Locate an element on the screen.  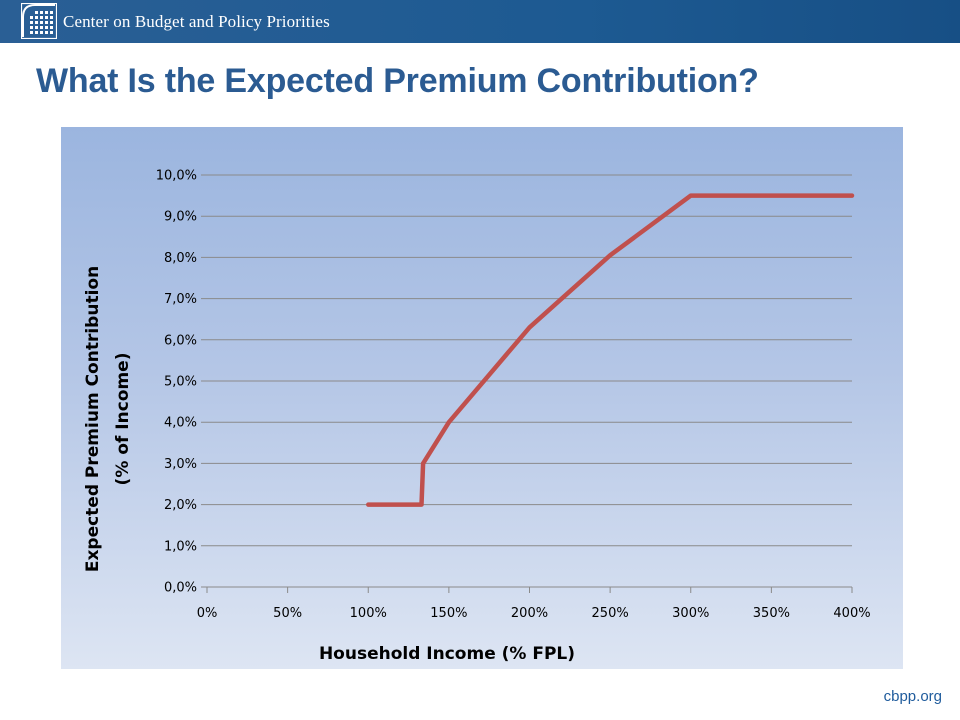
y-tick-label: 9,0% is located at coordinates (180, 217).